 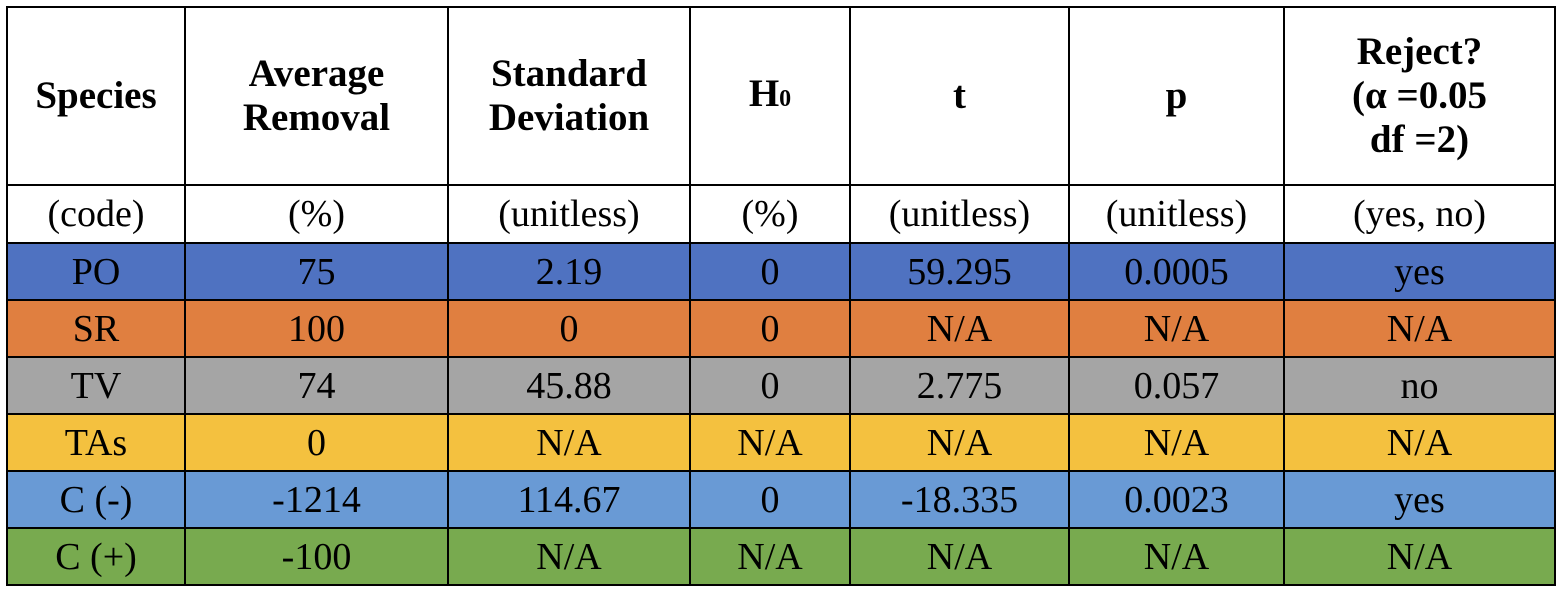 What do you see at coordinates (316, 556) in the screenshot?
I see `cell-average-removal: -100` at bounding box center [316, 556].